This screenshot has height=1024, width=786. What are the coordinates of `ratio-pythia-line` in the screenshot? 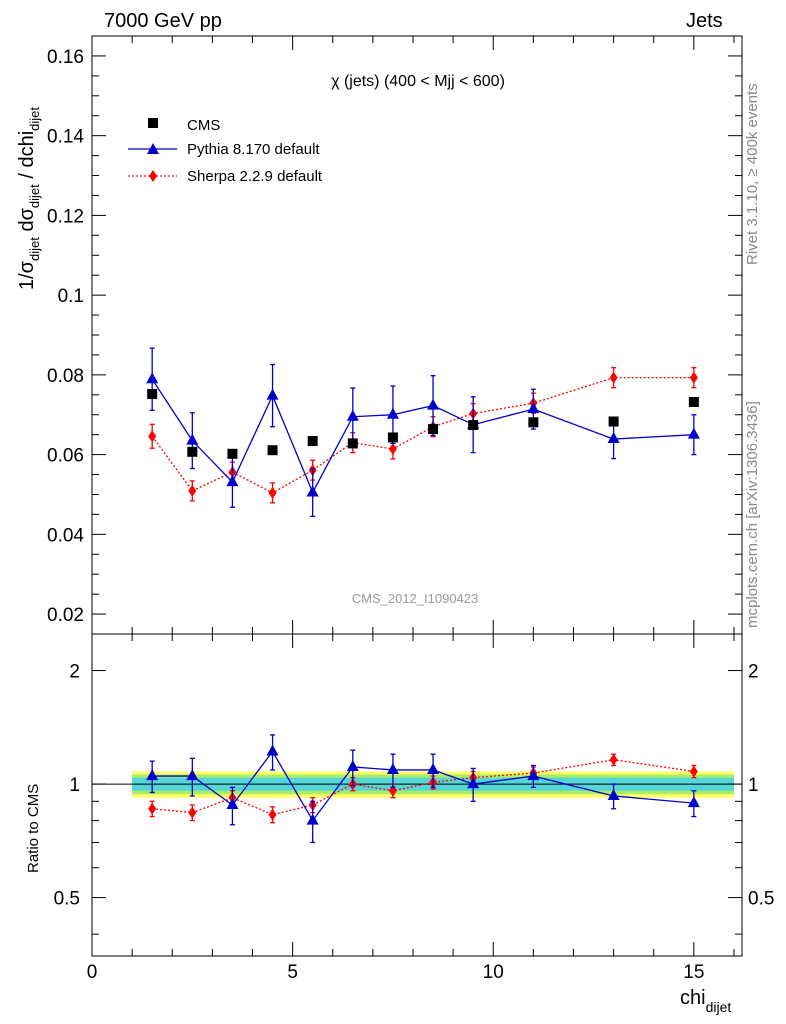 It's located at (423, 786).